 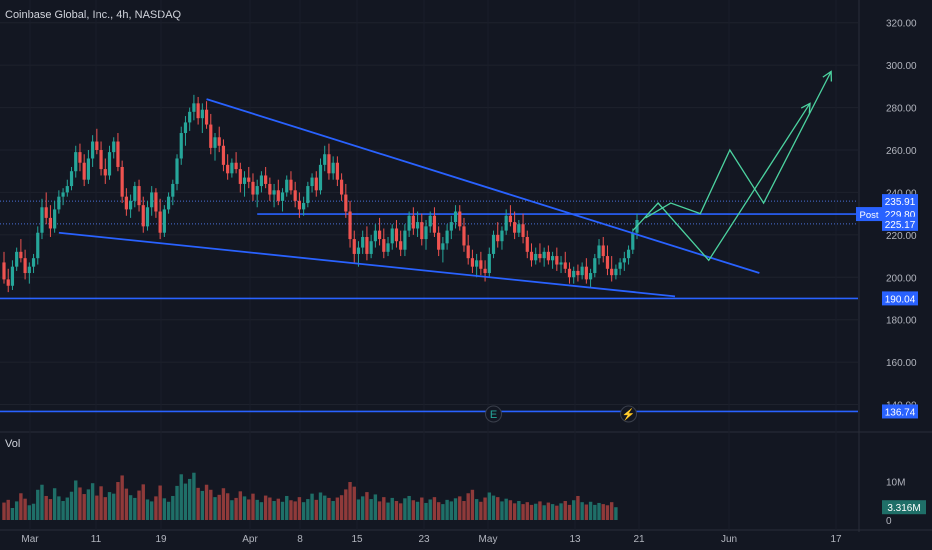 I want to click on price-badge-text: 225.17, so click(x=900, y=225).